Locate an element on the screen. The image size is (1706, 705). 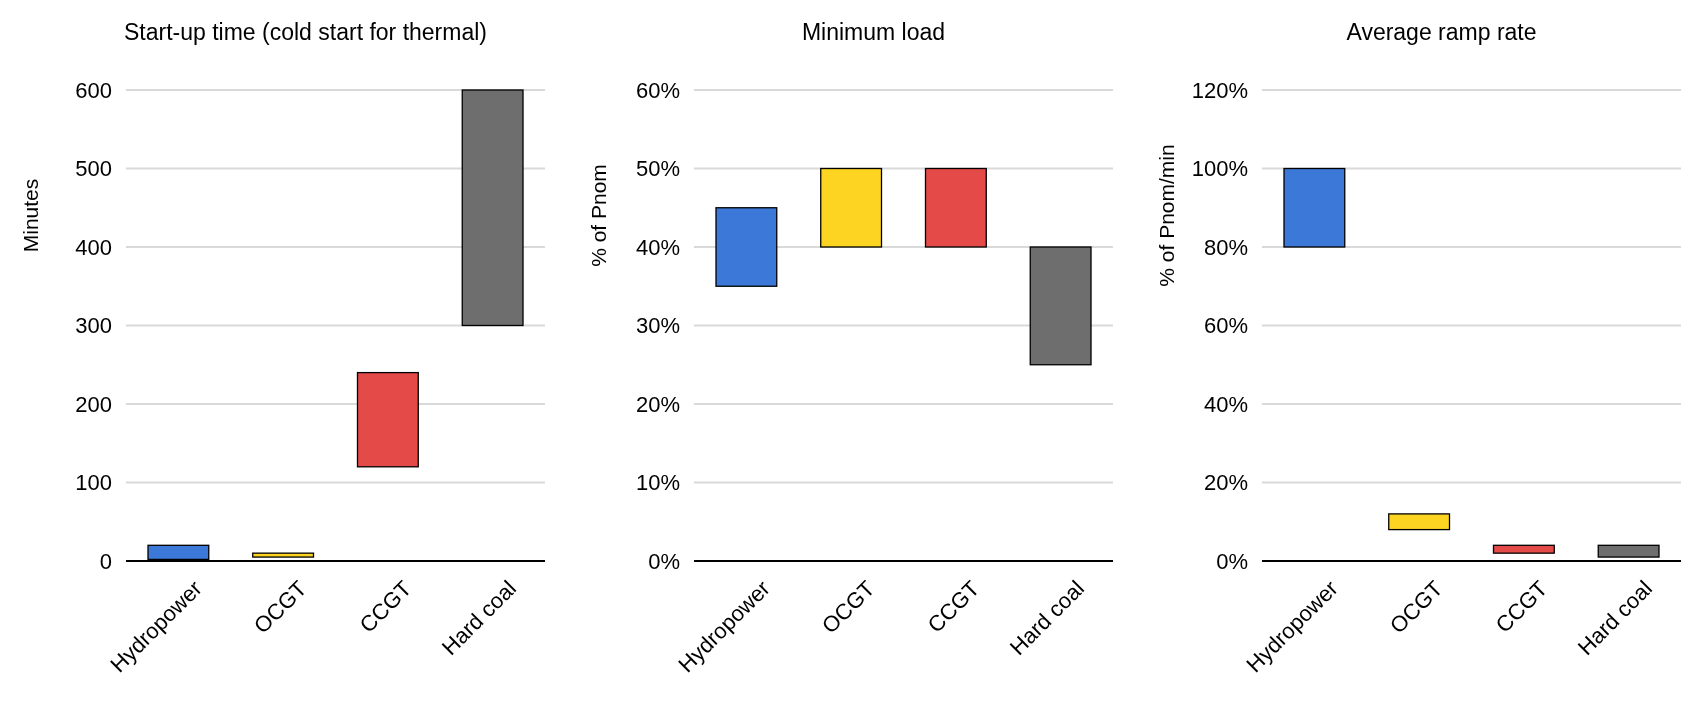
y-tick-label: 120% is located at coordinates (1219, 90).